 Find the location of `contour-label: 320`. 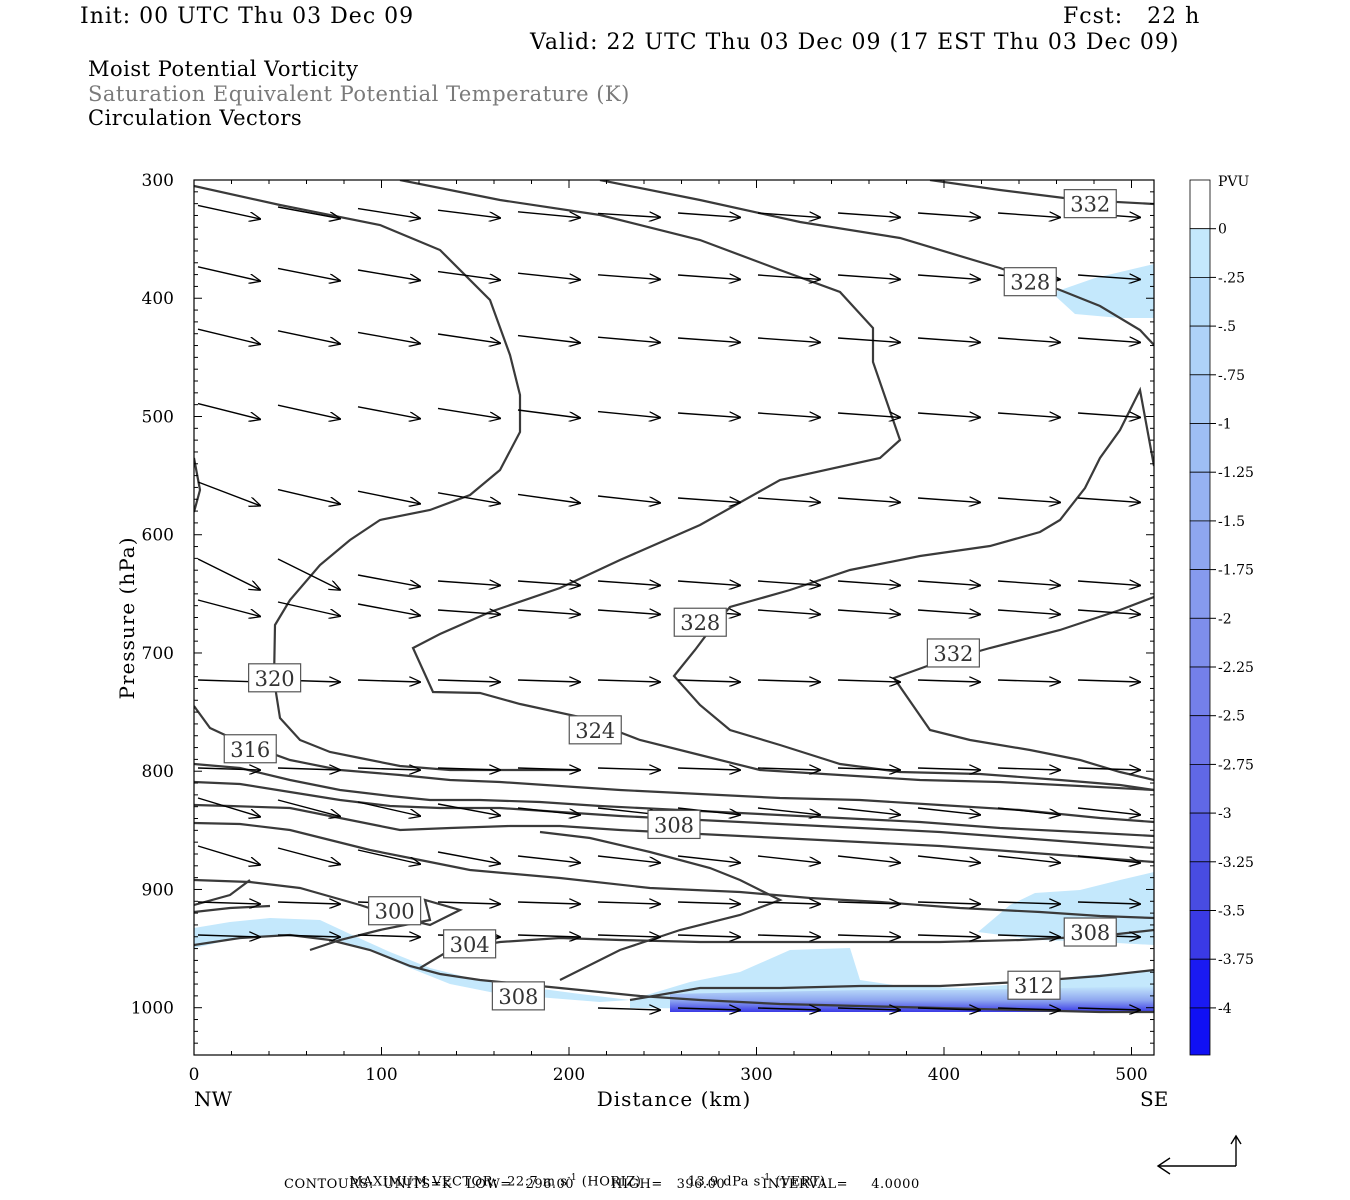

contour-label: 320 is located at coordinates (275, 678).